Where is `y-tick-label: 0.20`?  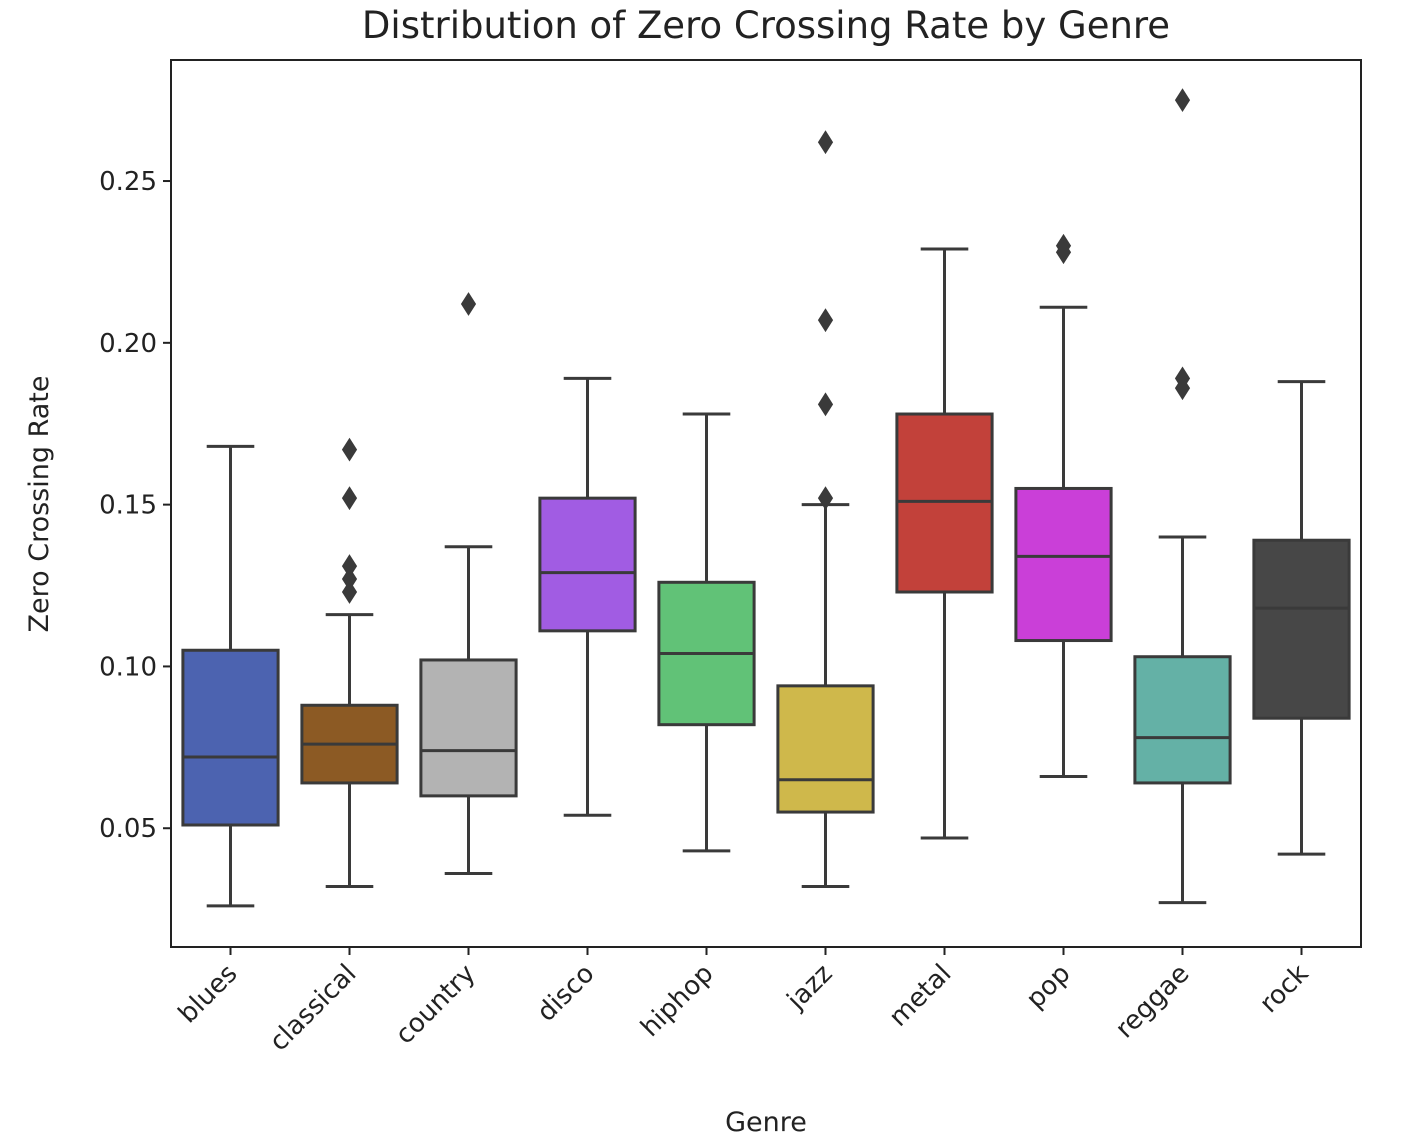 y-tick-label: 0.20 is located at coordinates (128, 344).